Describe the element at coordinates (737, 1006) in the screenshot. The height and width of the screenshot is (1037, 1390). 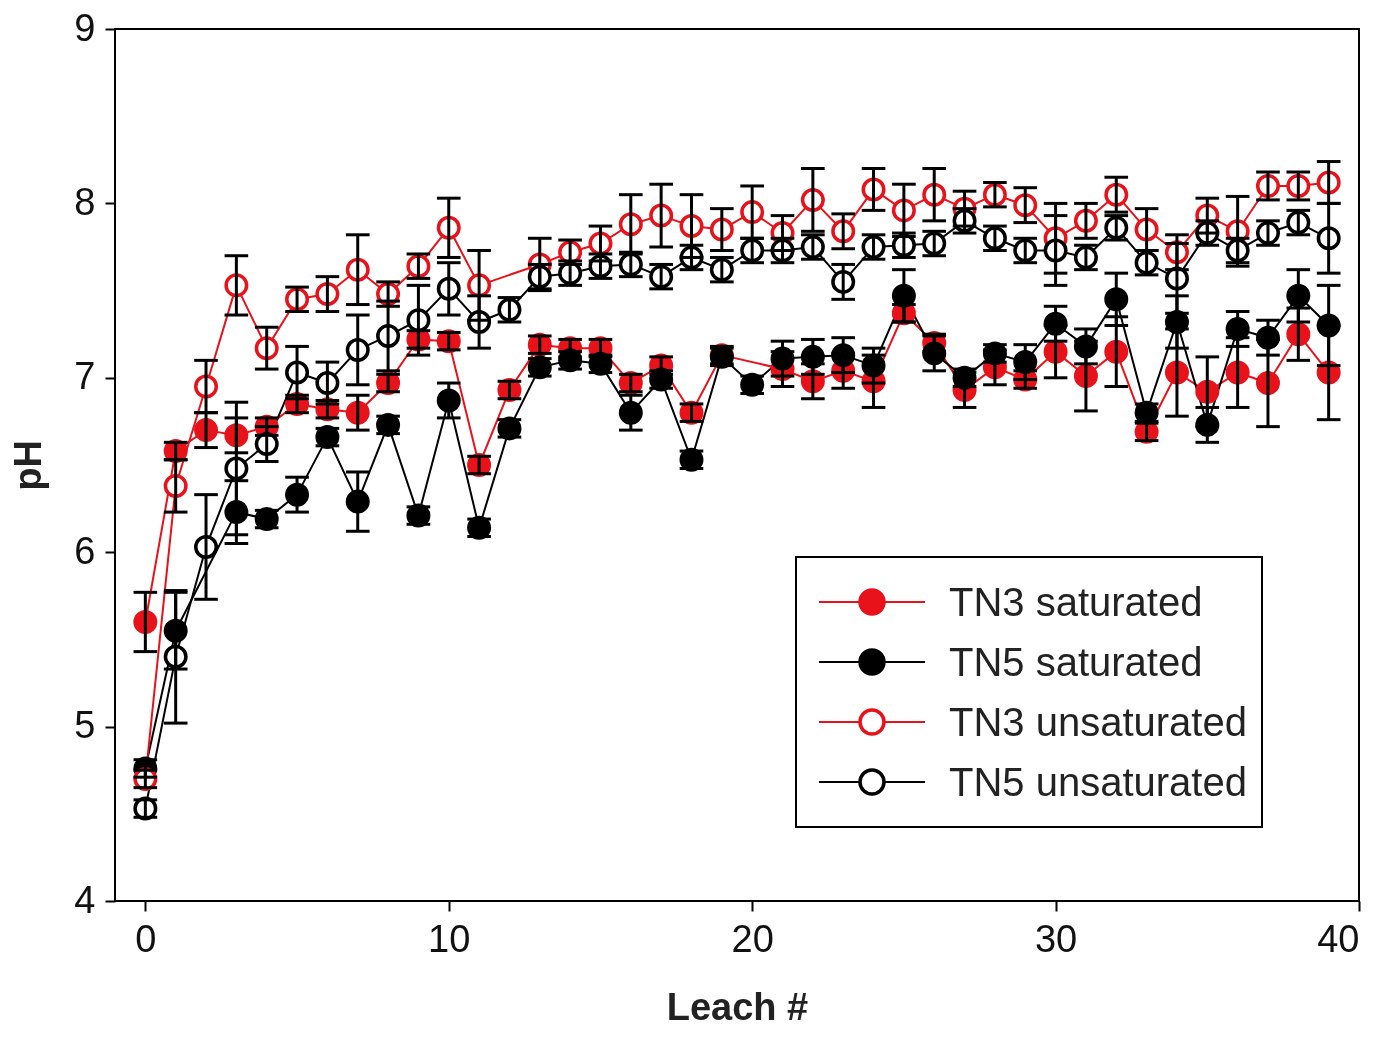
I see `x-axis-title: Leach #` at that location.